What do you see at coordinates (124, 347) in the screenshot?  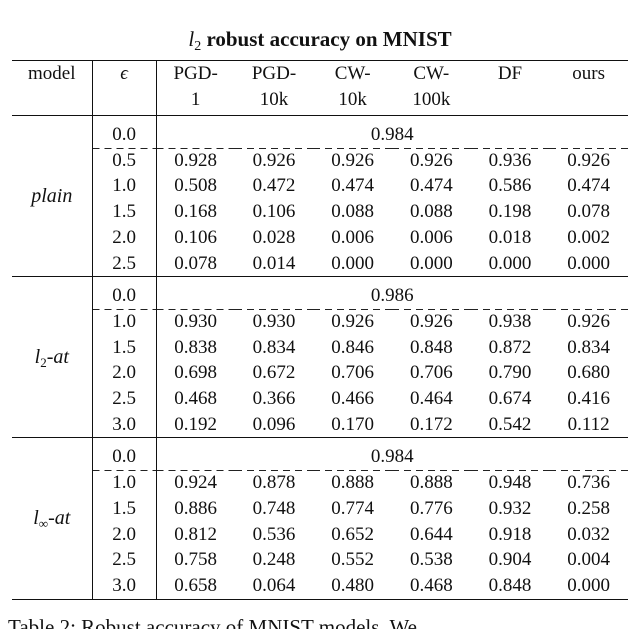 I see `epsilon-cell: 1.5` at bounding box center [124, 347].